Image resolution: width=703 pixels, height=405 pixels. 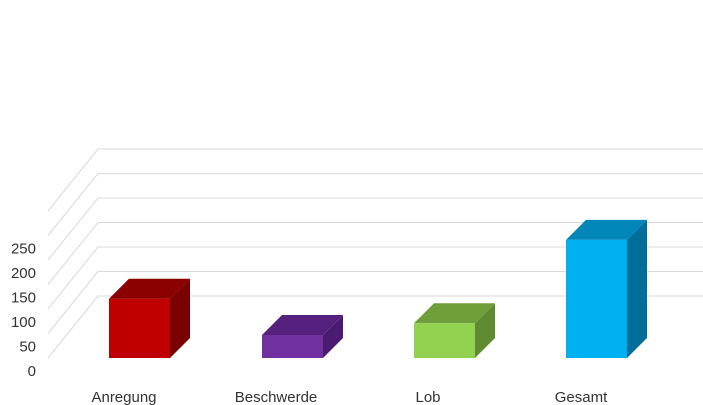 I want to click on x-category-label: Lob, so click(x=427, y=397).